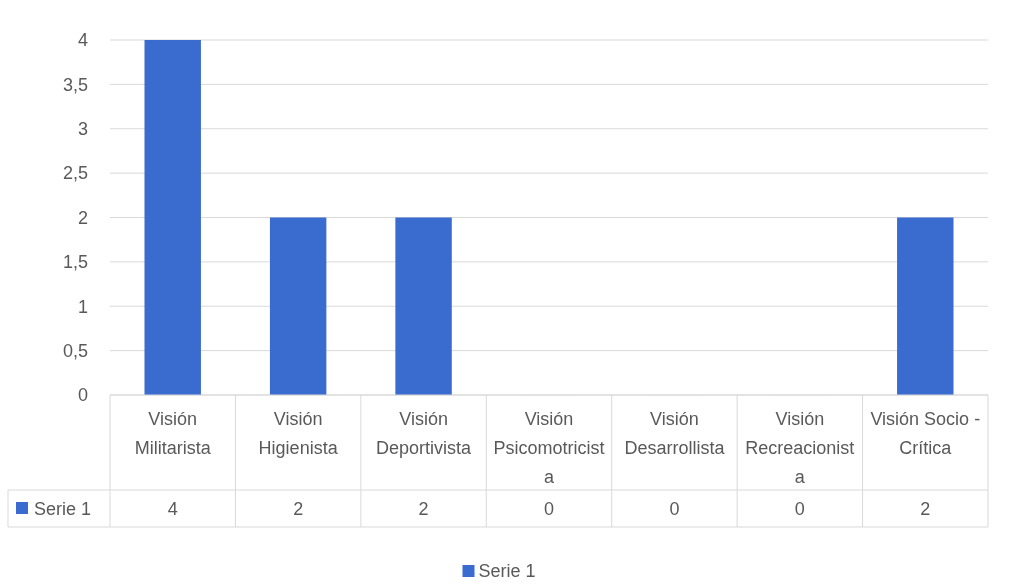  Describe the element at coordinates (82, 395) in the screenshot. I see `y-tick-label: 0` at that location.